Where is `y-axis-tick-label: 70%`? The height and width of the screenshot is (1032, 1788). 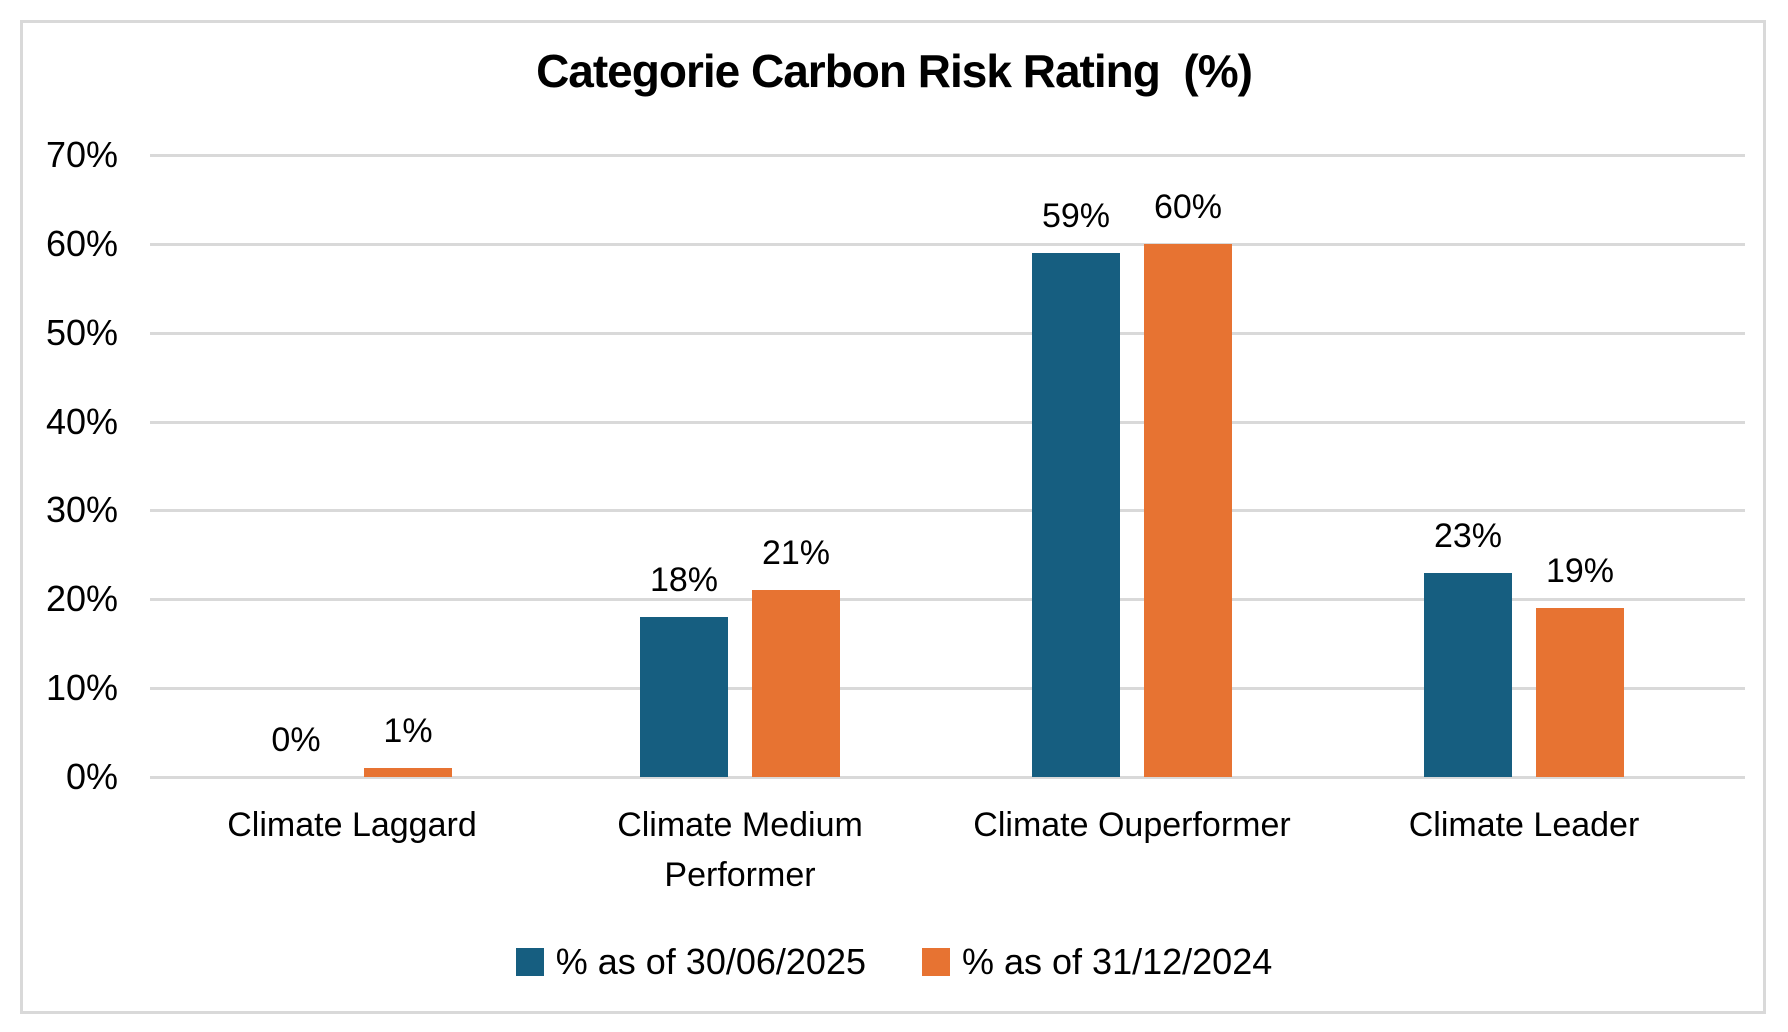
y-axis-tick-label: 70% is located at coordinates (81, 154).